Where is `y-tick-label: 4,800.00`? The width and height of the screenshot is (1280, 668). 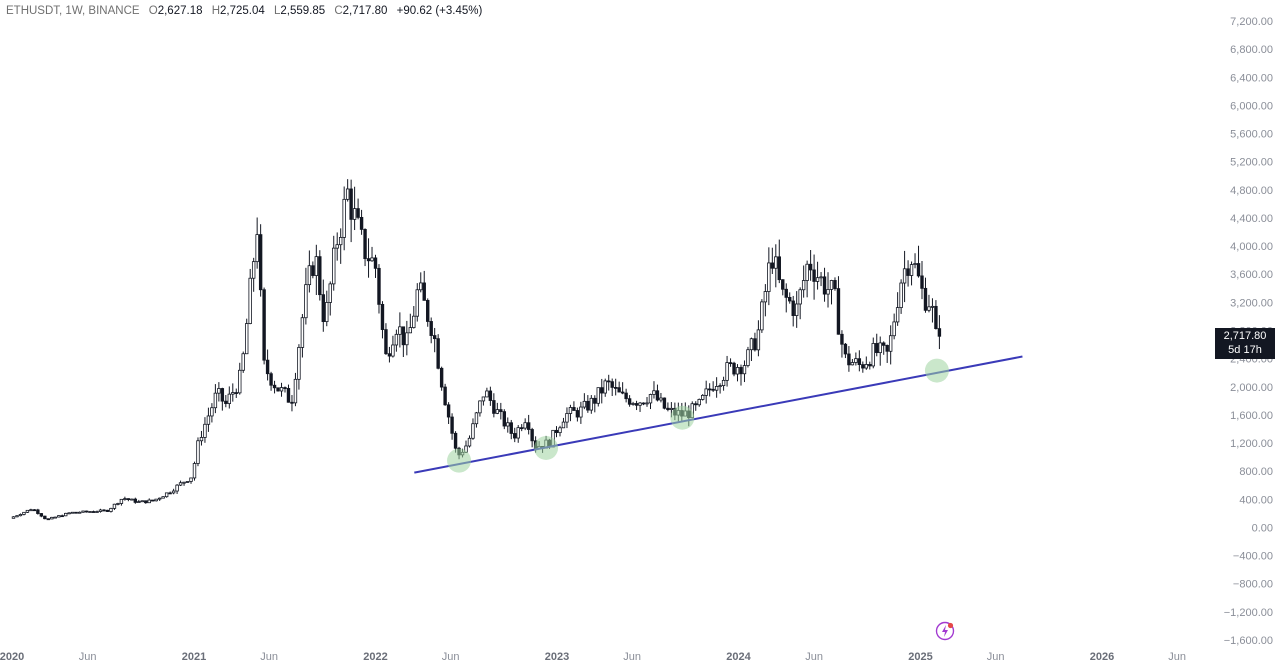
y-tick-label: 4,800.00 is located at coordinates (1251, 191).